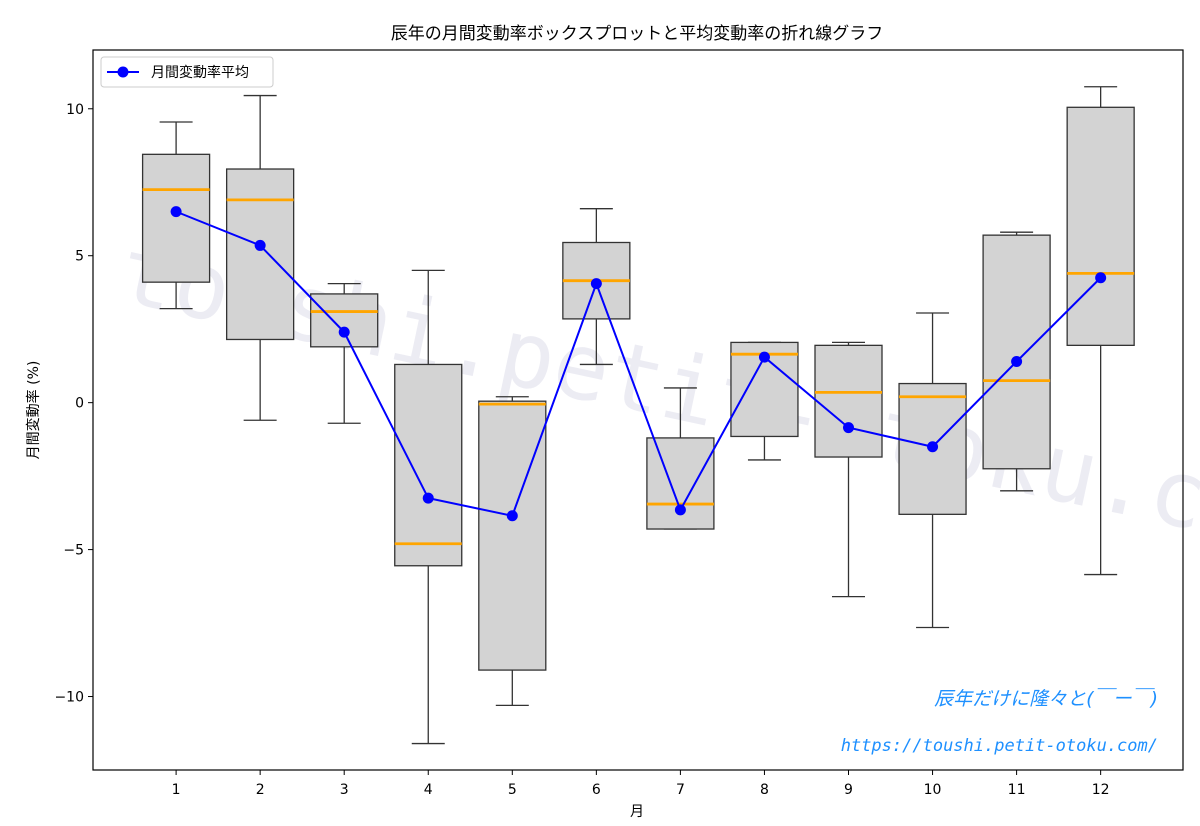 The height and width of the screenshot is (826, 1200). I want to click on x-tick-label: 10, so click(933, 790).